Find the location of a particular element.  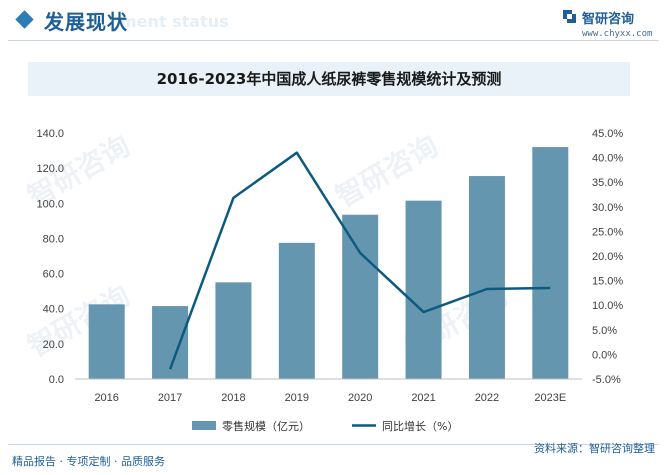

left-tick-label: 40.0 is located at coordinates (53, 310).